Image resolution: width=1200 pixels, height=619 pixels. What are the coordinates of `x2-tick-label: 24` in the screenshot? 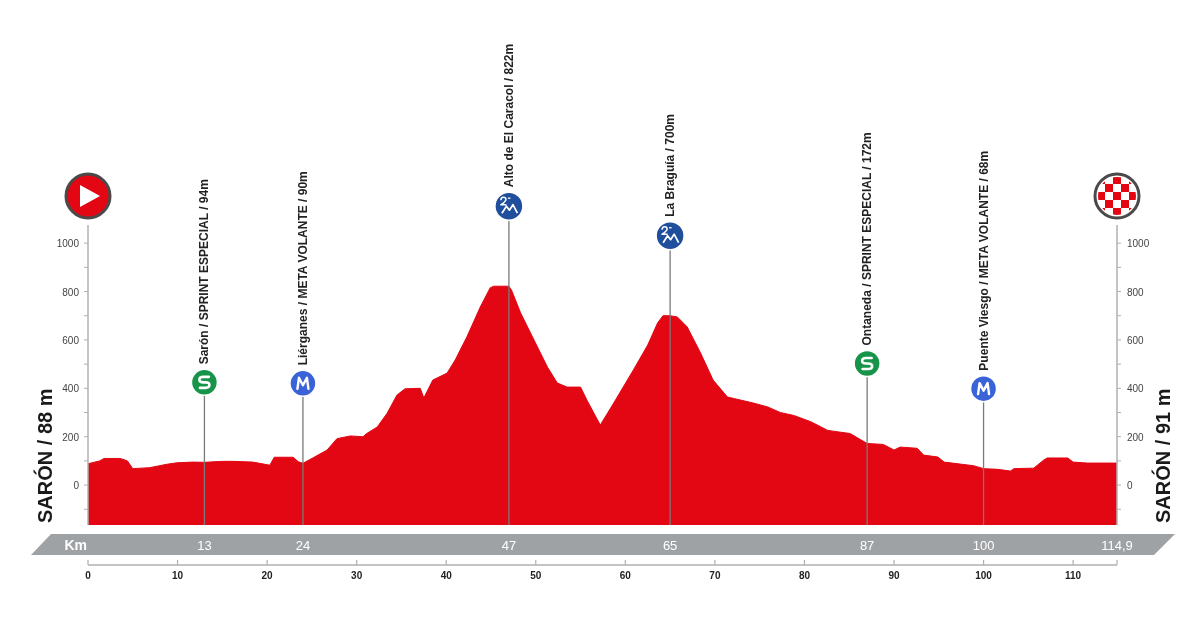 It's located at (303, 545).